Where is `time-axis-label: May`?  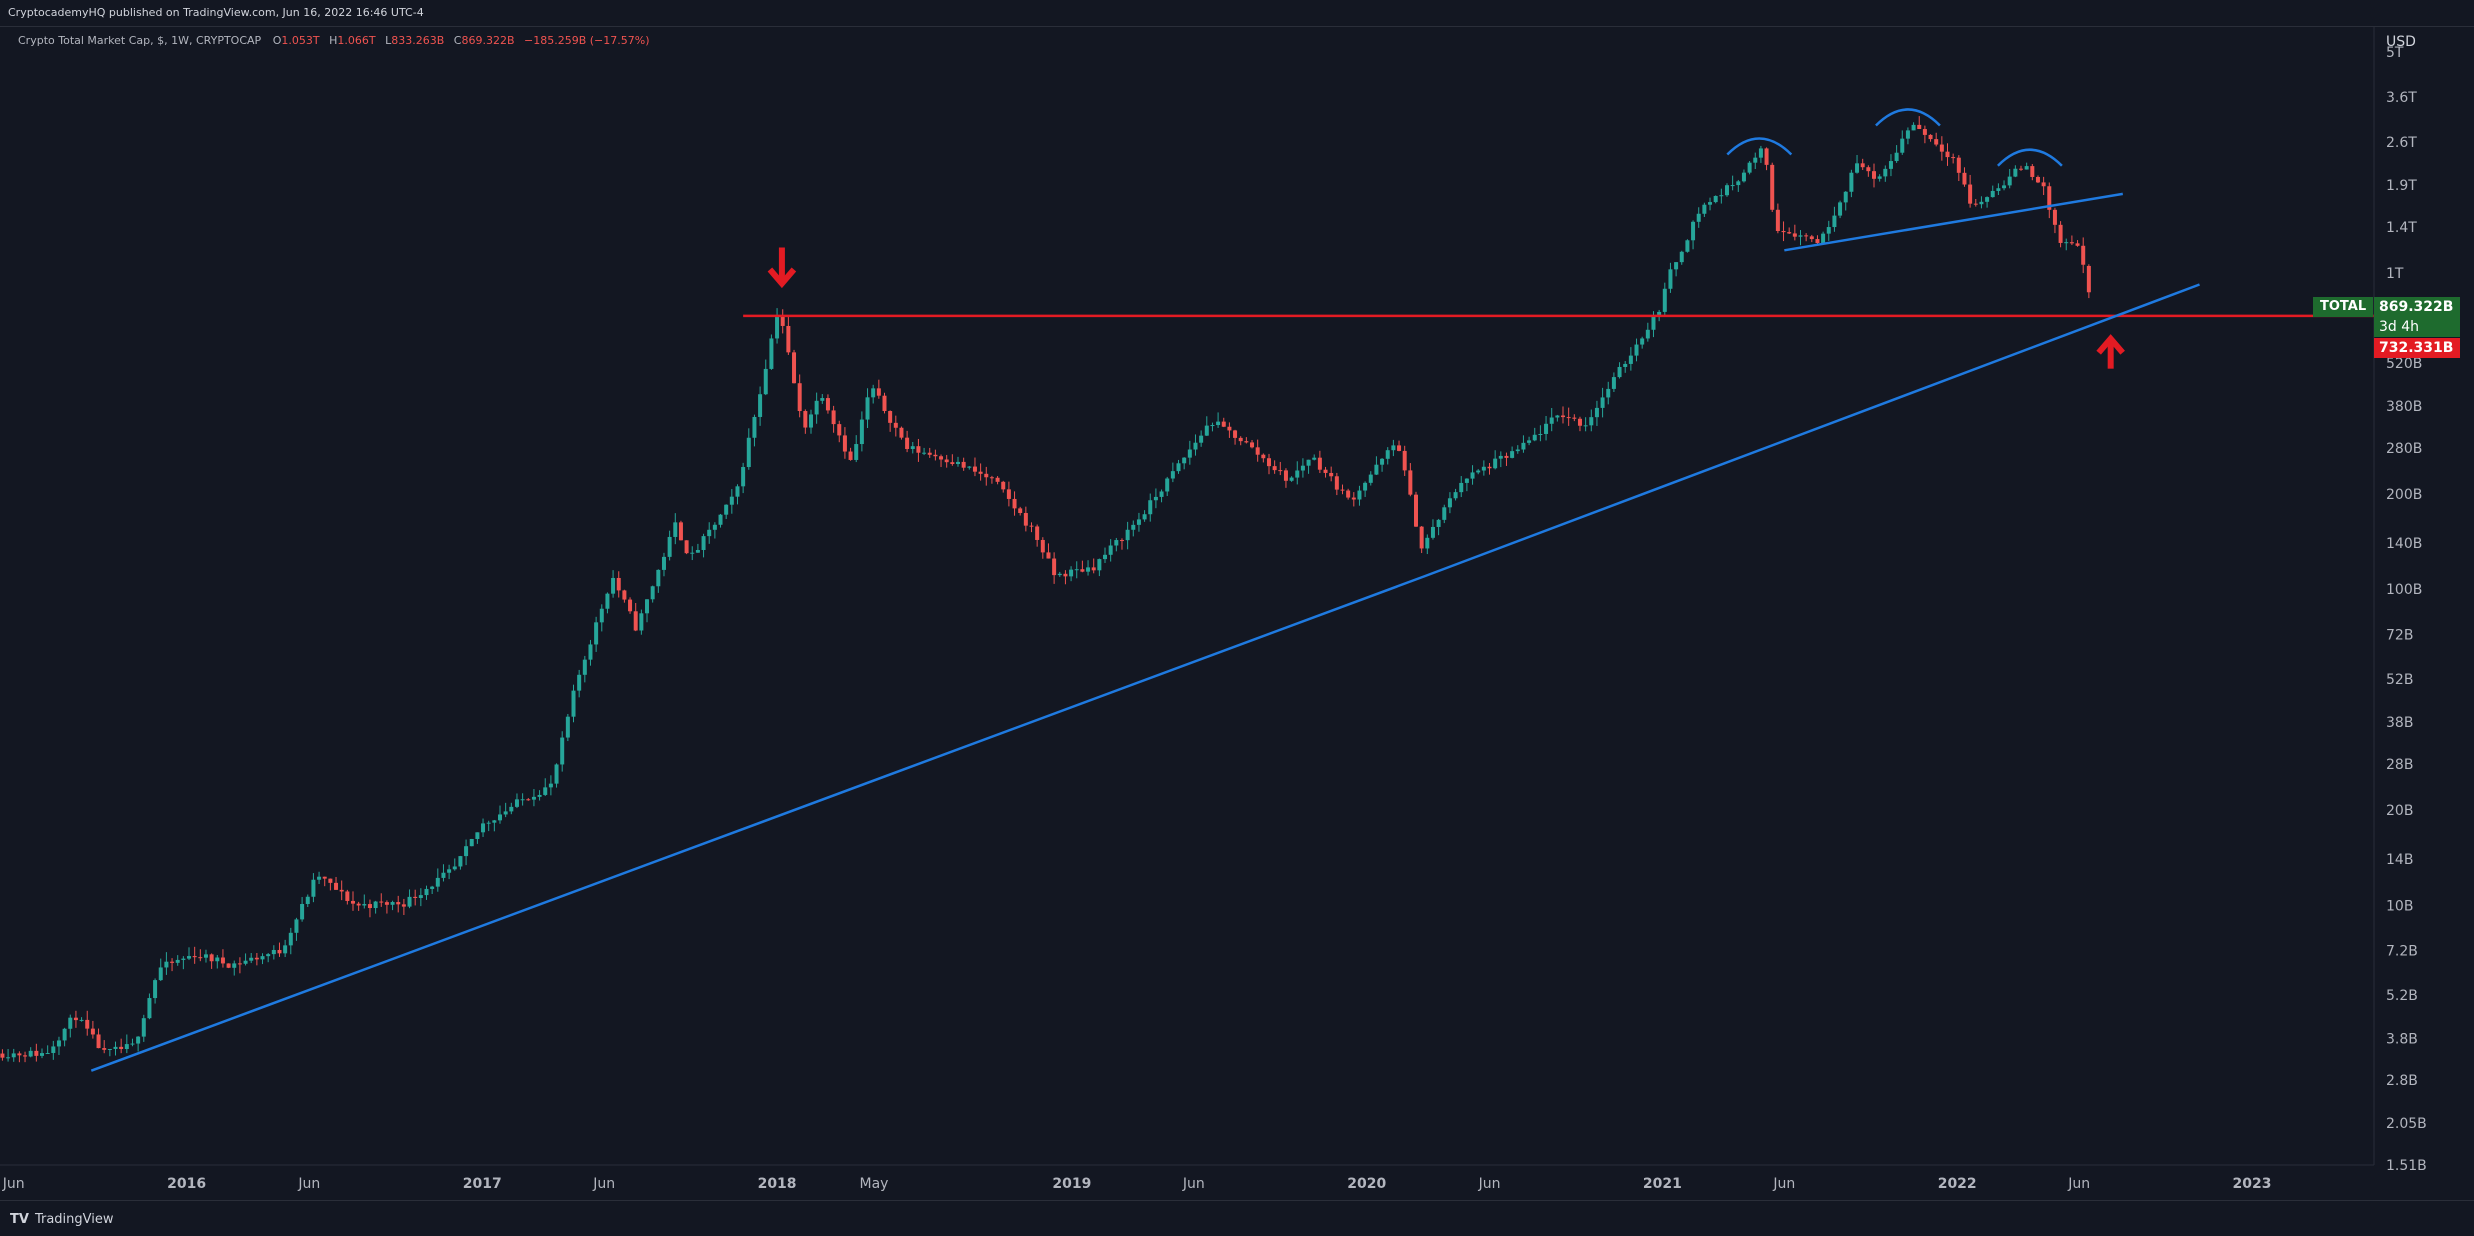 time-axis-label: May is located at coordinates (874, 1184).